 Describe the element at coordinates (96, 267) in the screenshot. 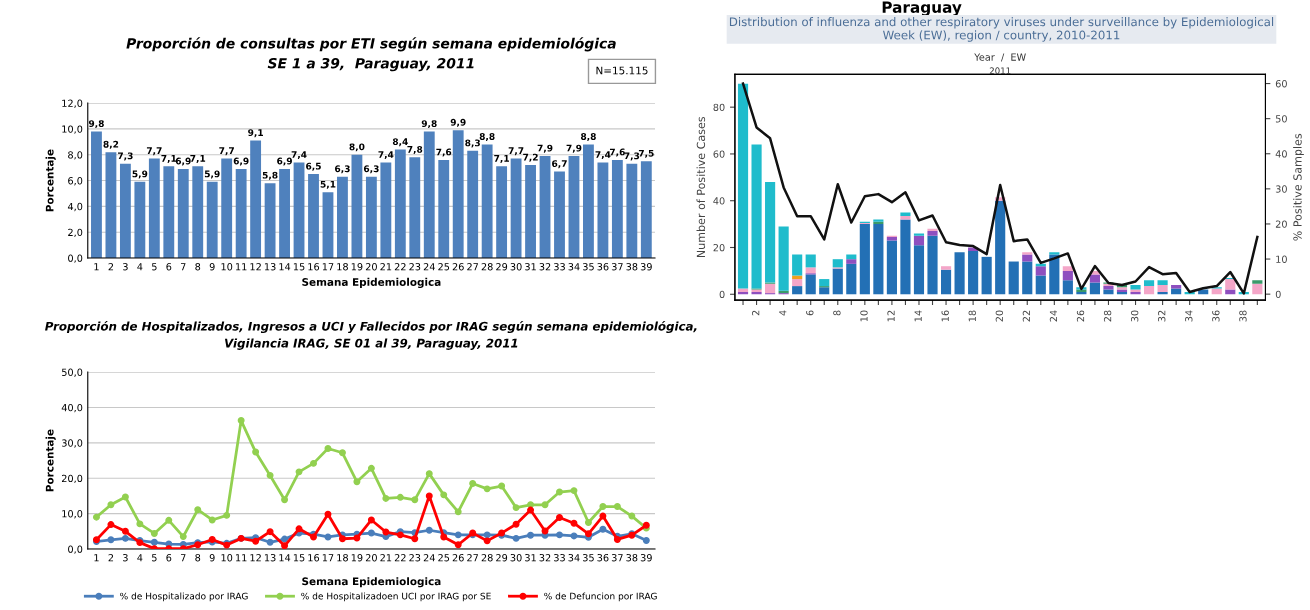

I see `x-tick-label: 1` at that location.